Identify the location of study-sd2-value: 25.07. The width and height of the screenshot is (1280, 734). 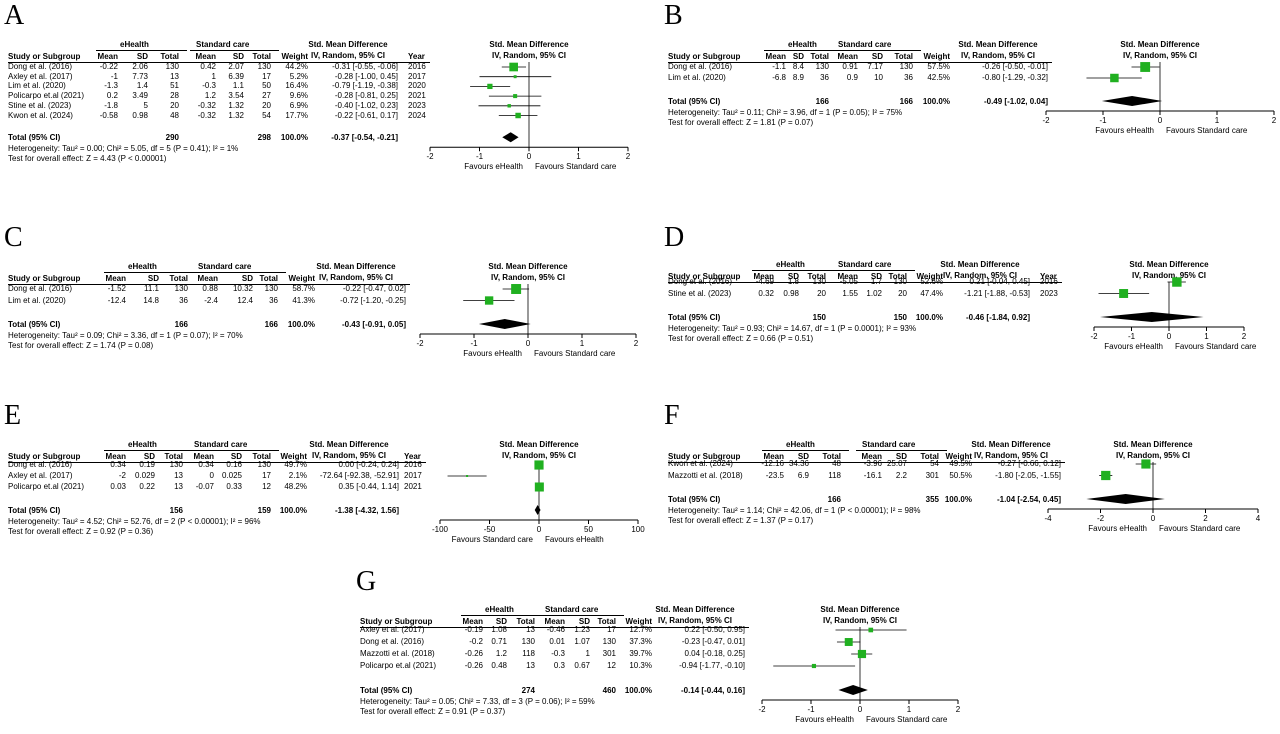
(896, 463).